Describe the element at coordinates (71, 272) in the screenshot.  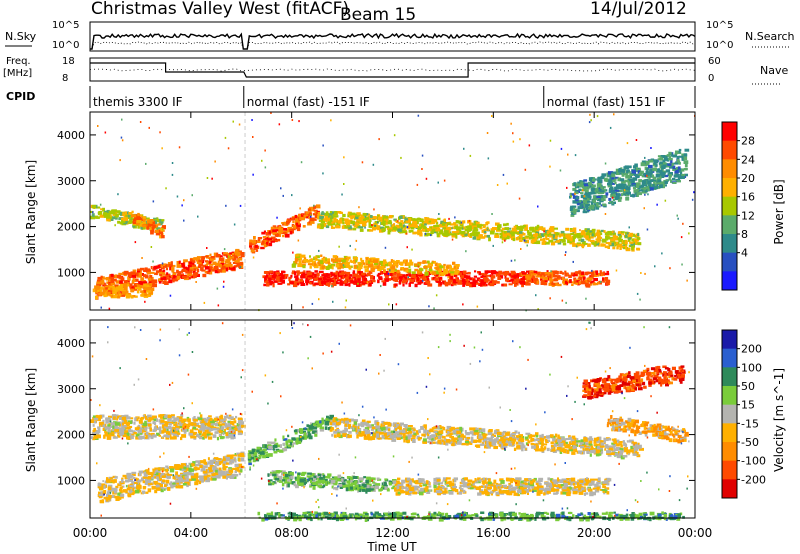
I see `y-tick-label: 1000` at that location.